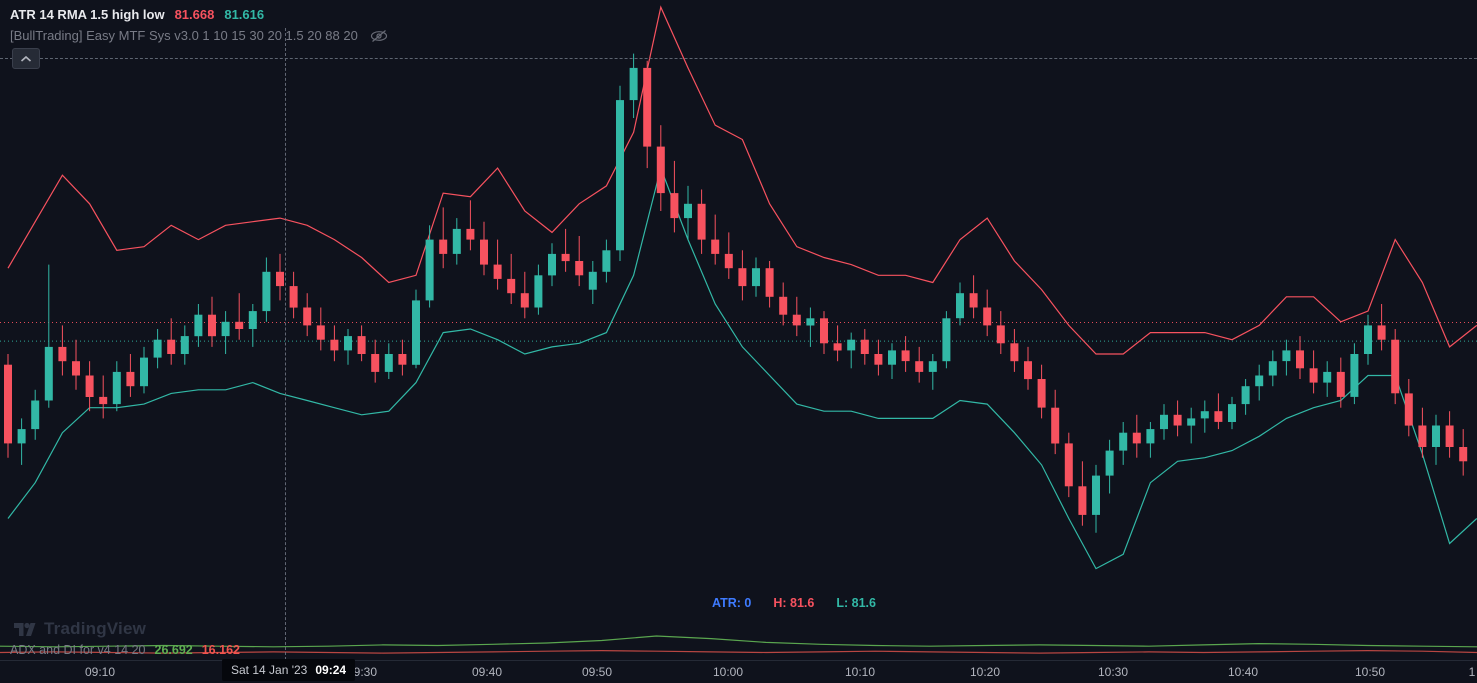  I want to click on pane-separator-dashed, so click(738, 58).